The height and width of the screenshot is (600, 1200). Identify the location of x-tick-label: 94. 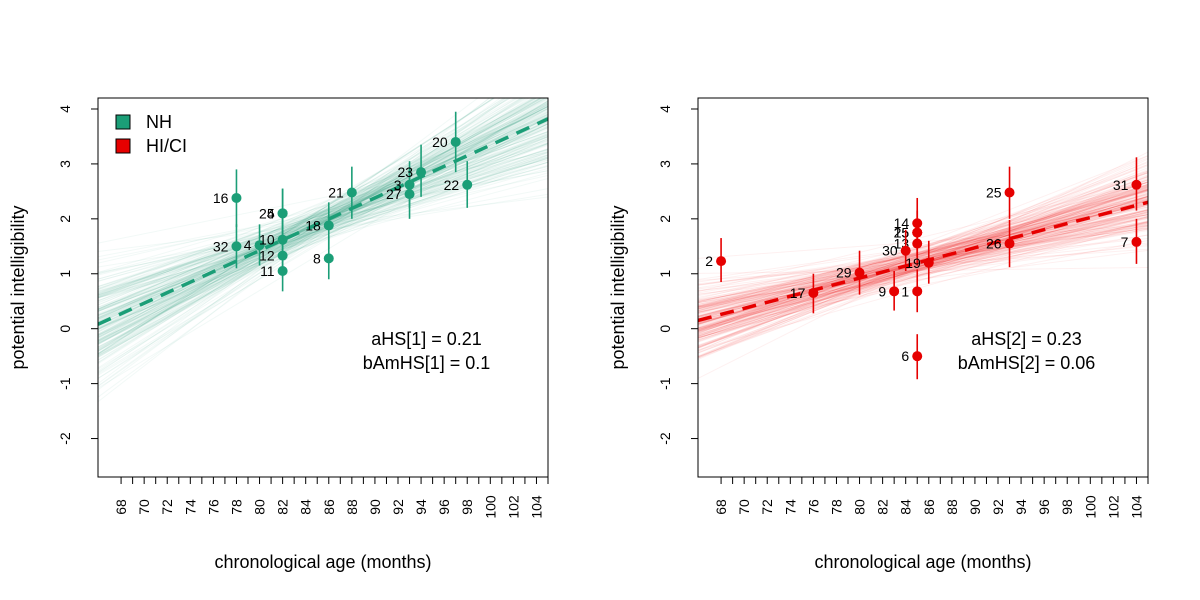
(1021, 507).